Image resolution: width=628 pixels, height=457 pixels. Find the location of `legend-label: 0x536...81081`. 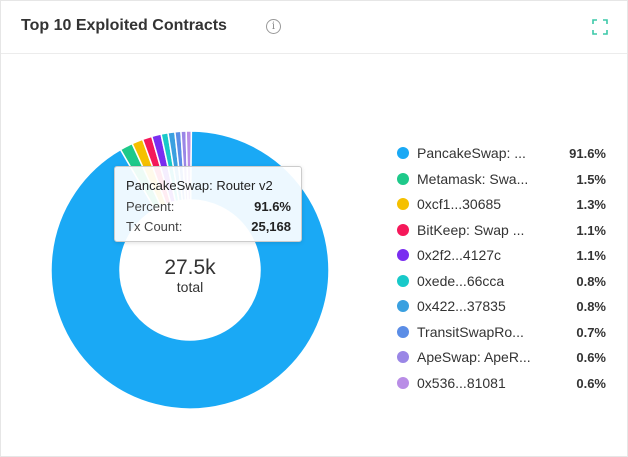

legend-label: 0x536...81081 is located at coordinates (461, 382).